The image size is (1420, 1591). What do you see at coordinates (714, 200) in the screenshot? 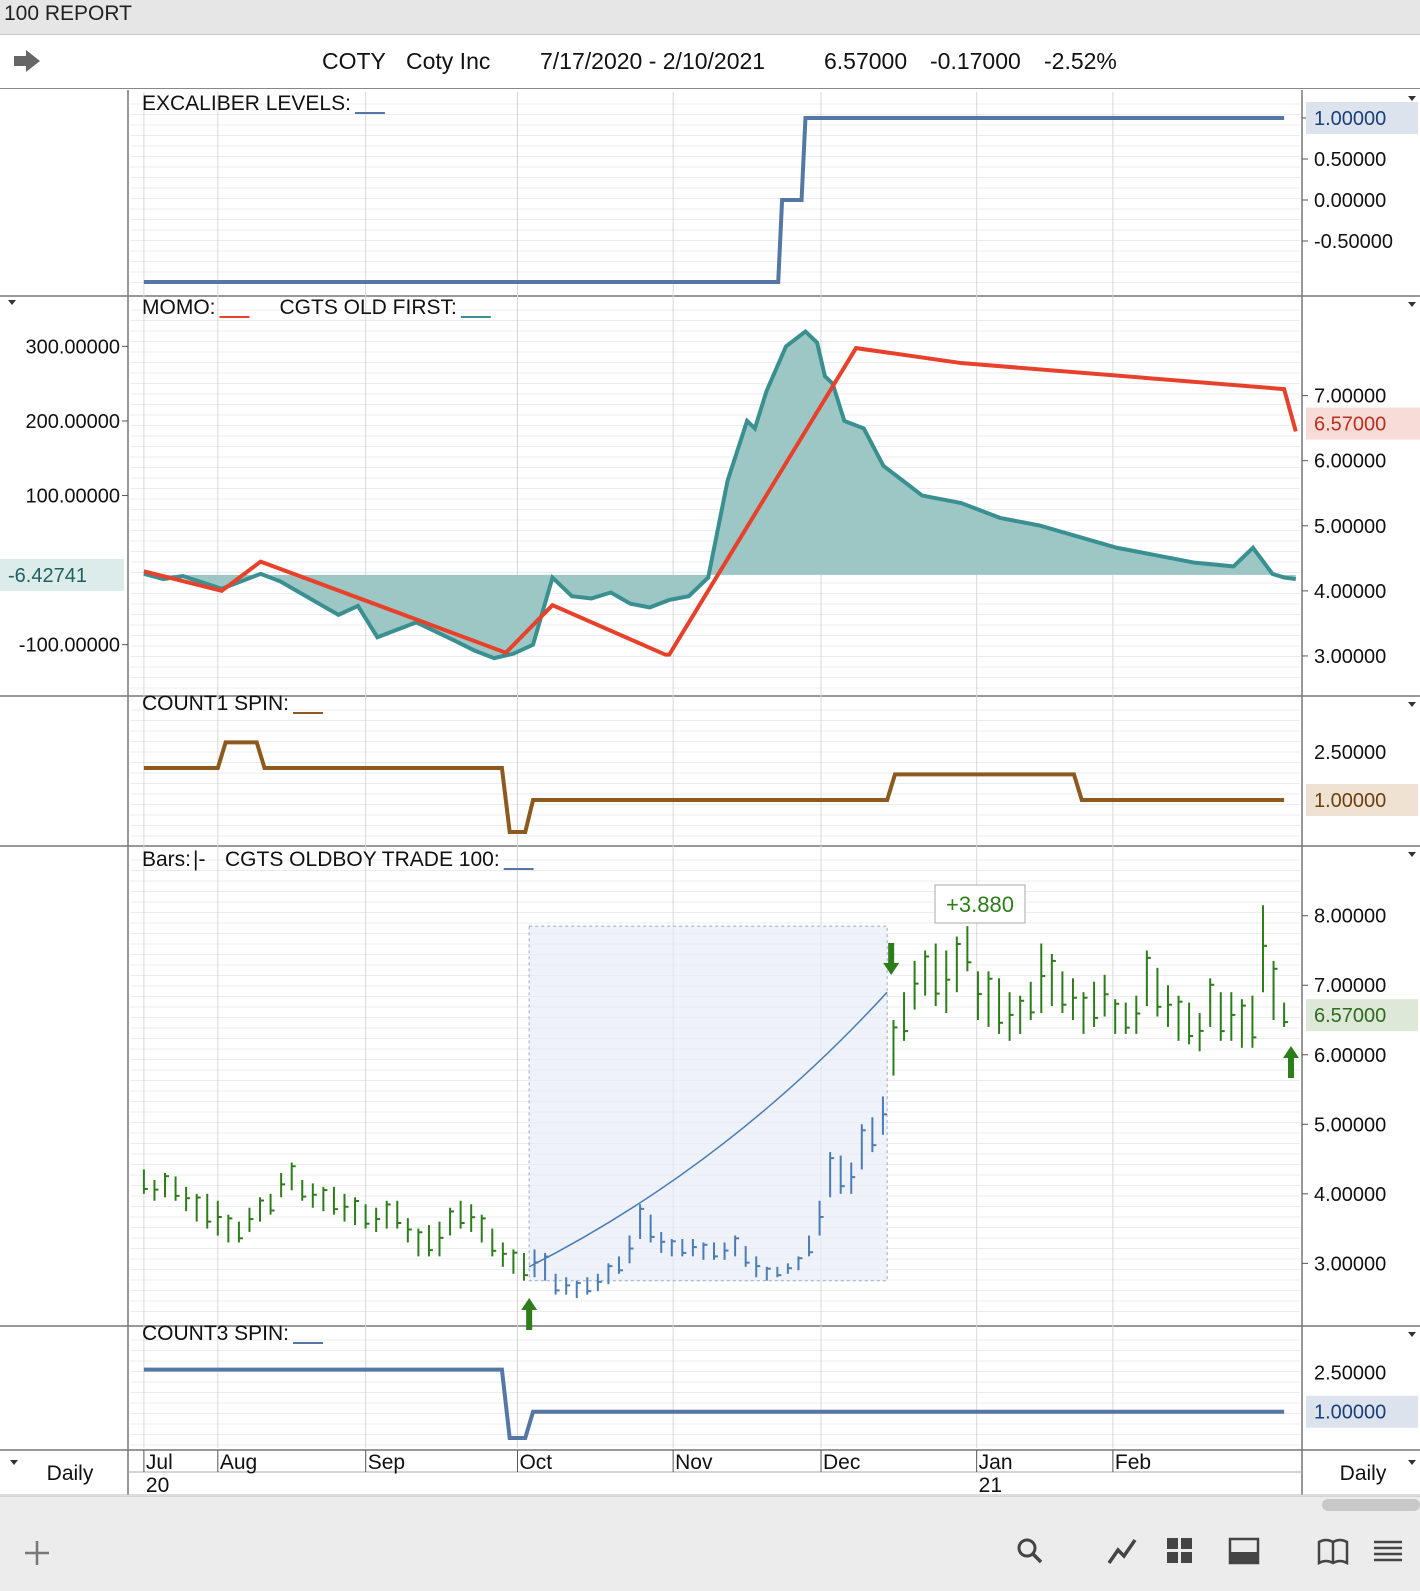
I see `excaliber-line` at bounding box center [714, 200].